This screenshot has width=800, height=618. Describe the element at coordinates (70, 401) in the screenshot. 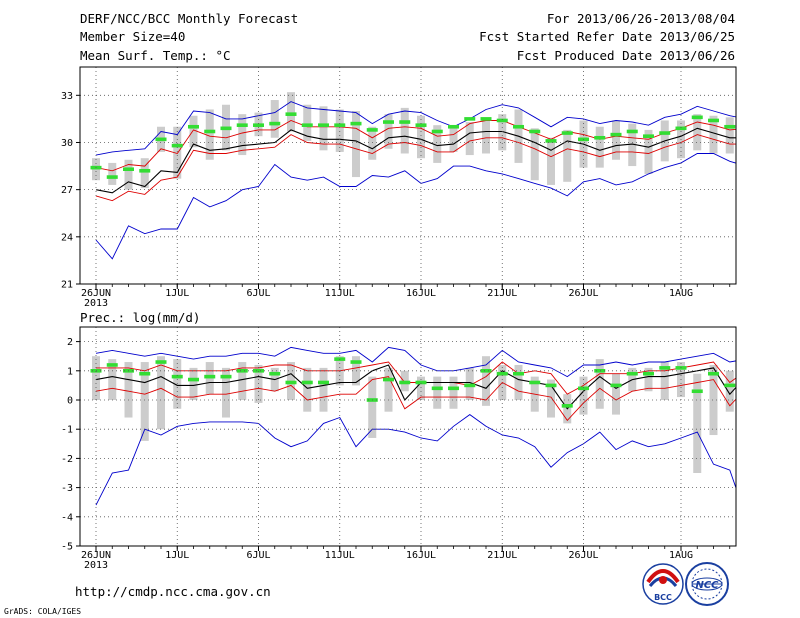

I see `y-tick-label: 0` at that location.